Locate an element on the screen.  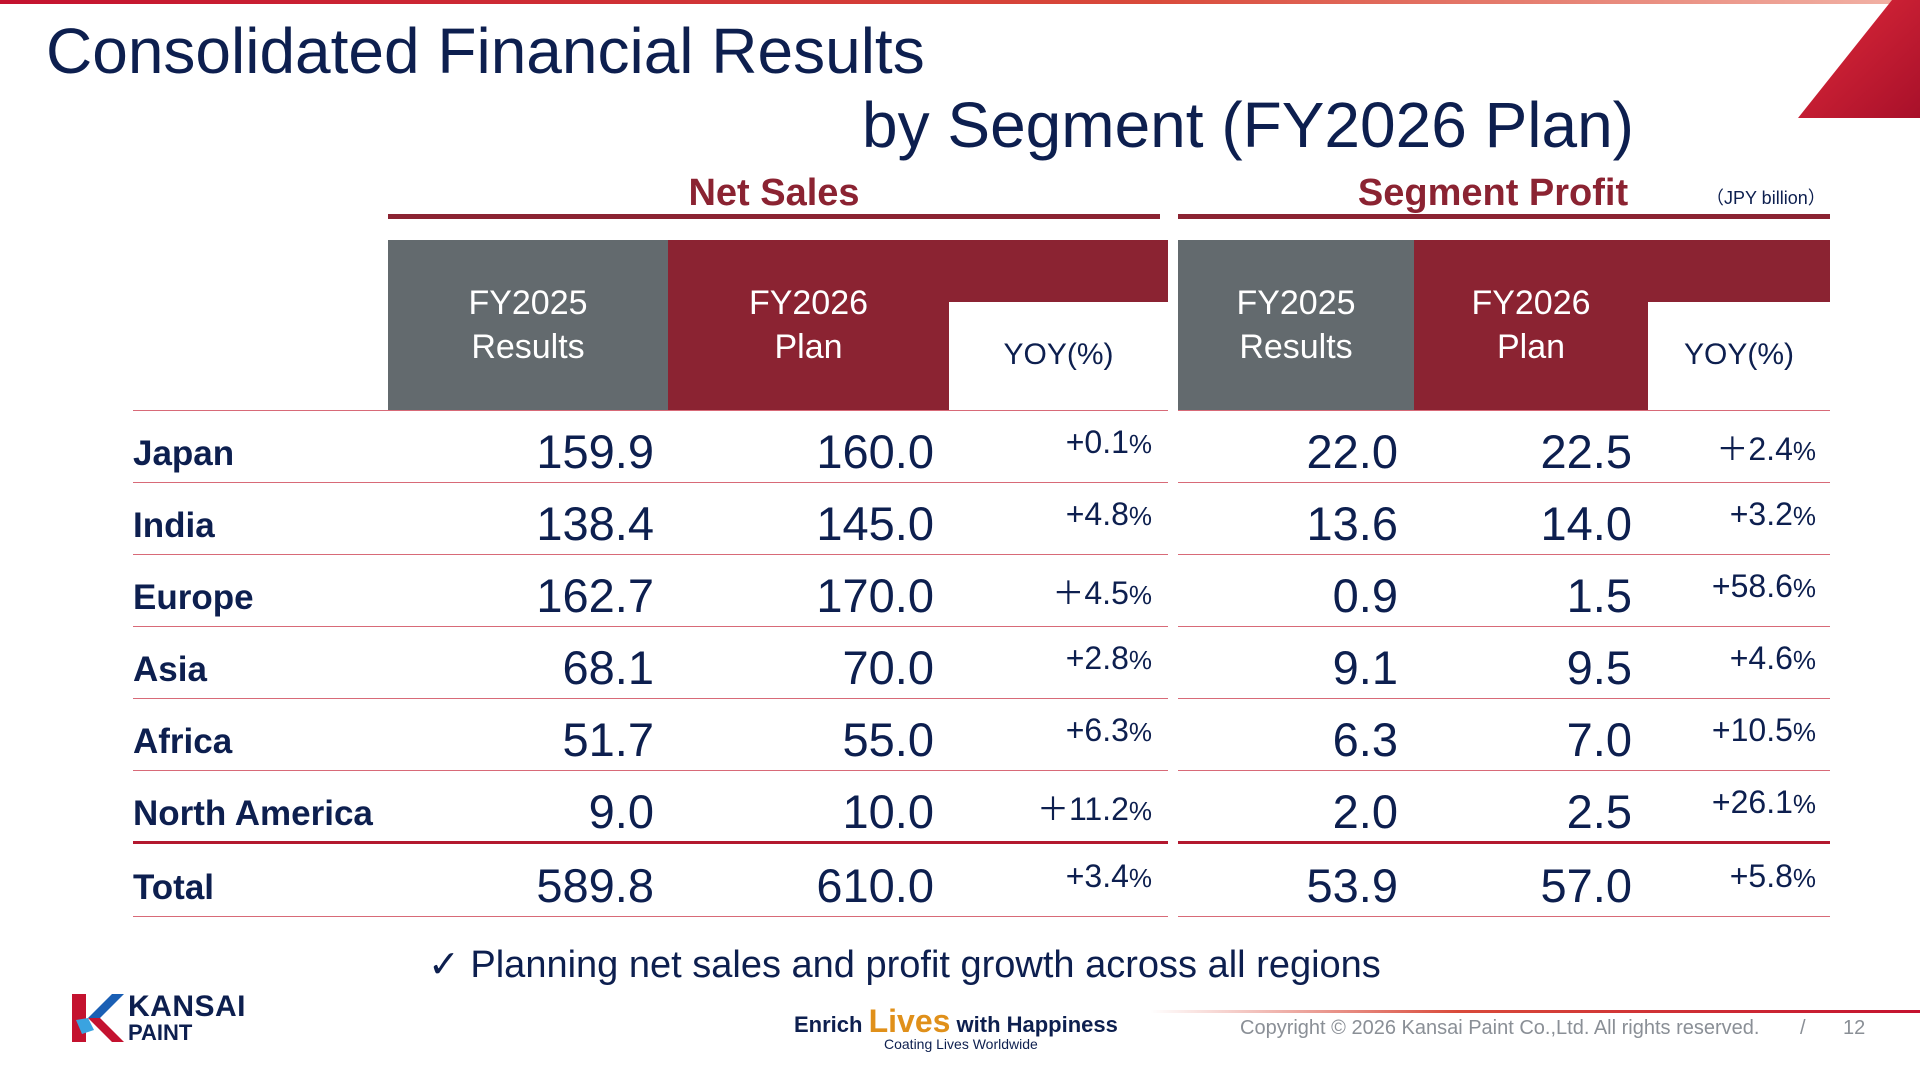
sp-yoy-value-value: +10.5 is located at coordinates (1752, 730).